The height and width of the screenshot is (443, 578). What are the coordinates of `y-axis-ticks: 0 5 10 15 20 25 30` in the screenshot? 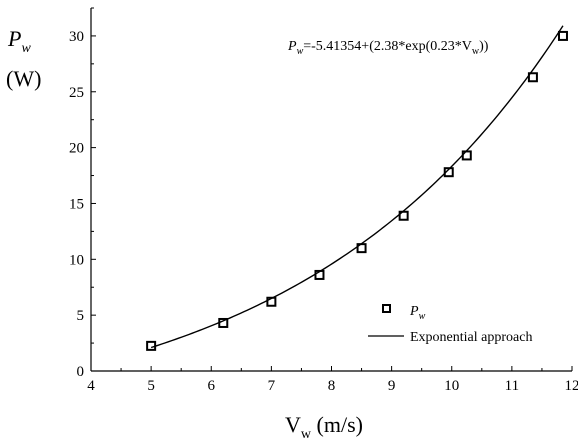 It's located at (82, 193).